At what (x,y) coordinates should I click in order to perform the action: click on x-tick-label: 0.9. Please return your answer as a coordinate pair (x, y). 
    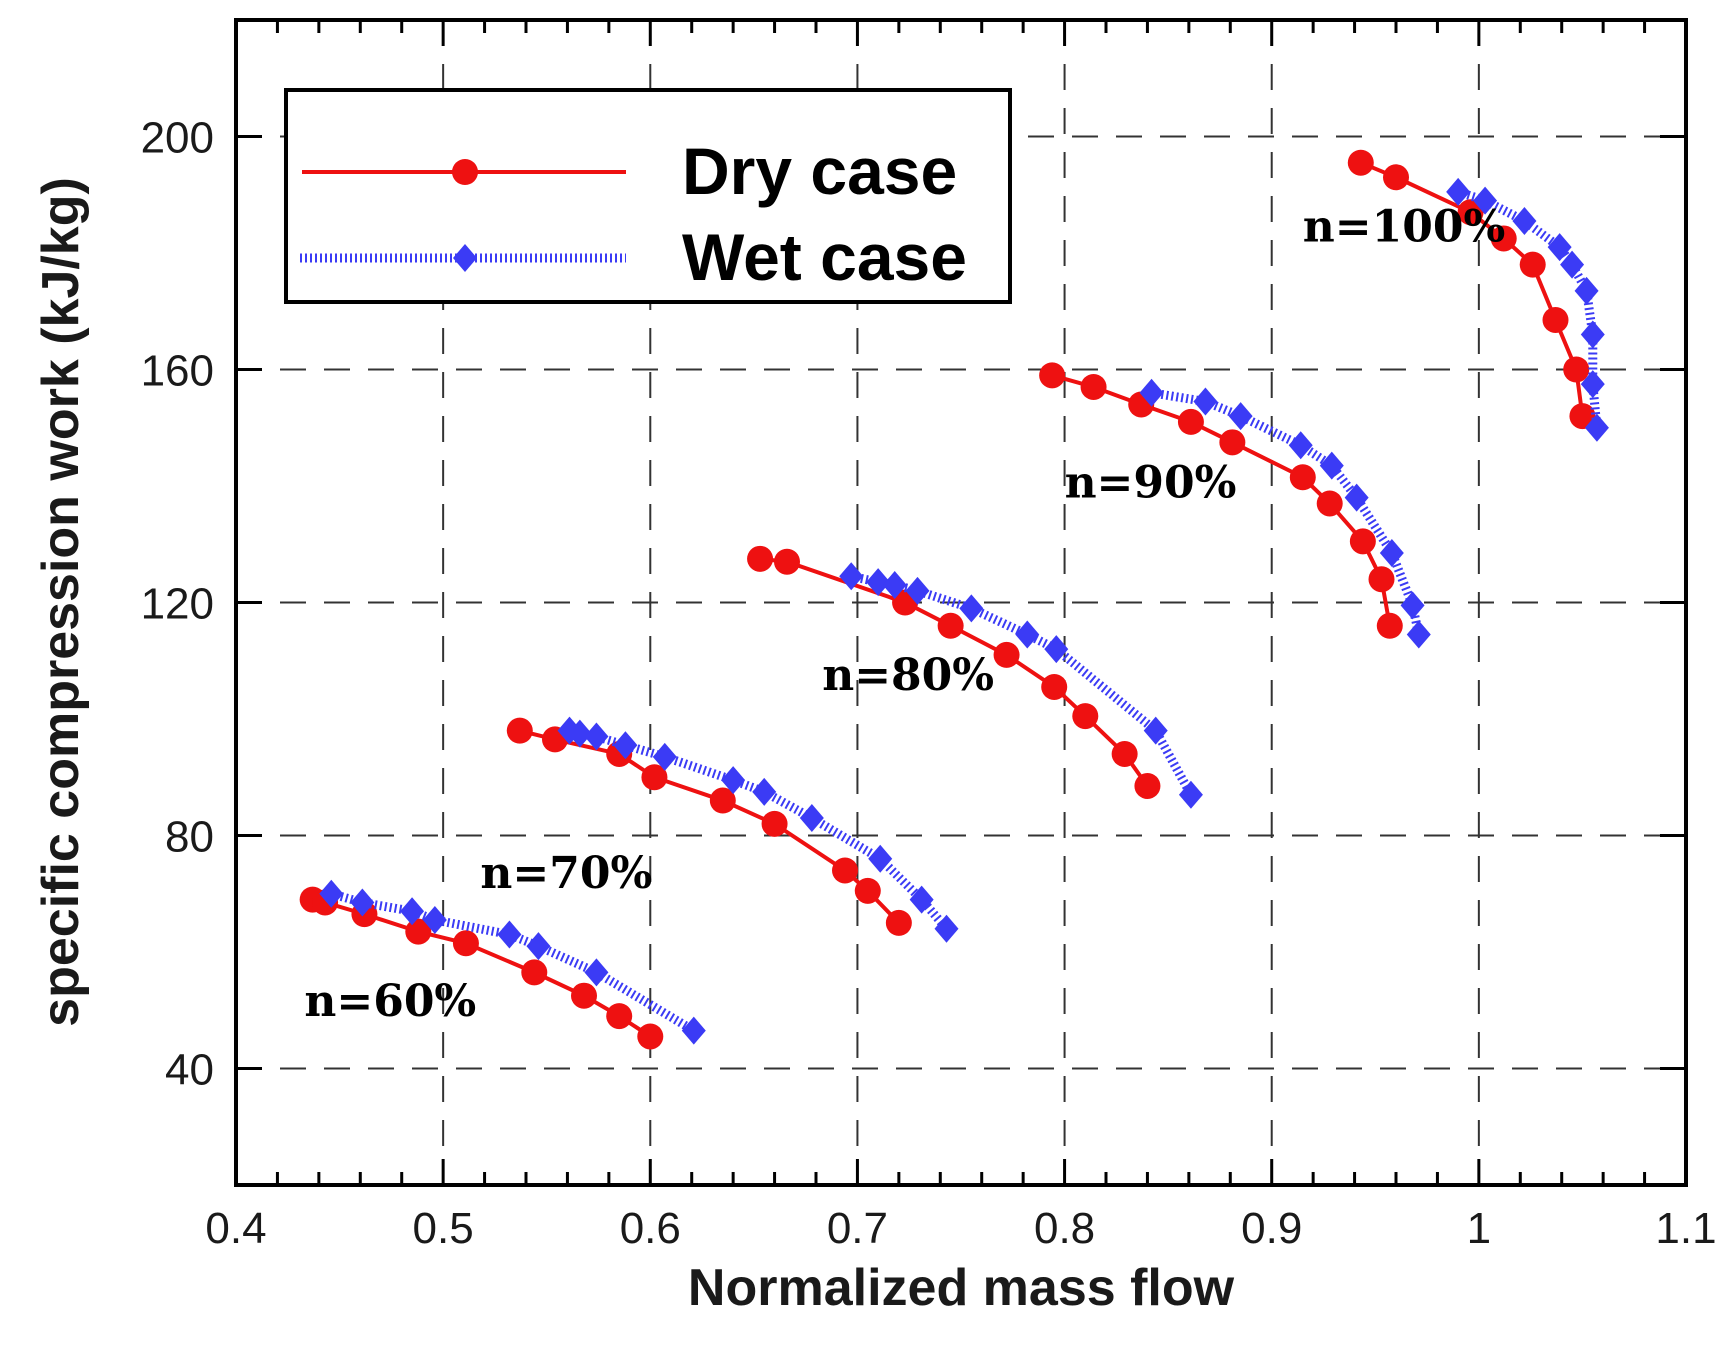
    Looking at the image, I should click on (1271, 1228).